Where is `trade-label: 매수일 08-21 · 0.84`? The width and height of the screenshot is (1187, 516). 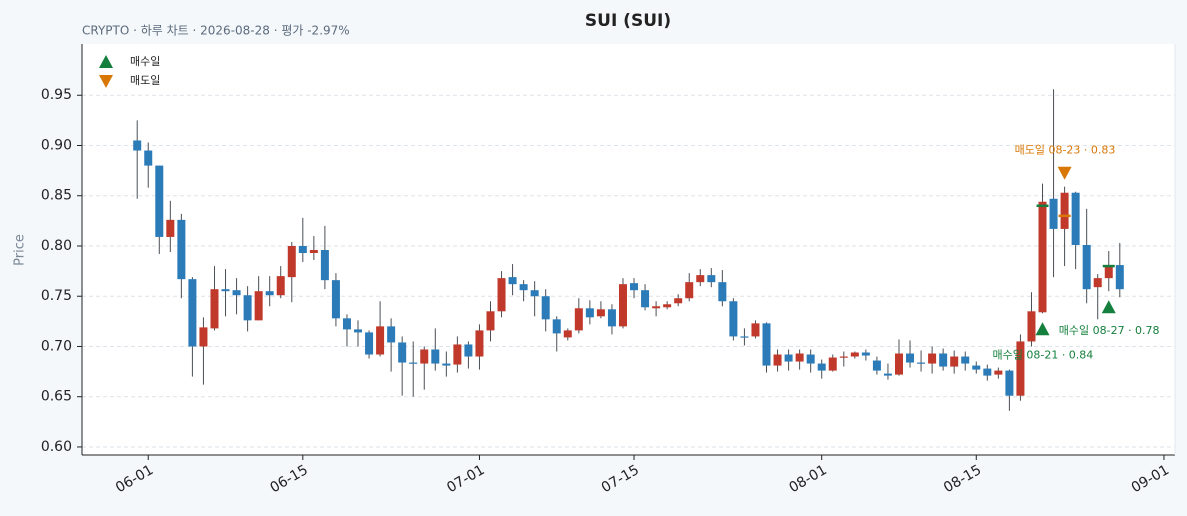 trade-label: 매수일 08-21 · 0.84 is located at coordinates (1043, 354).